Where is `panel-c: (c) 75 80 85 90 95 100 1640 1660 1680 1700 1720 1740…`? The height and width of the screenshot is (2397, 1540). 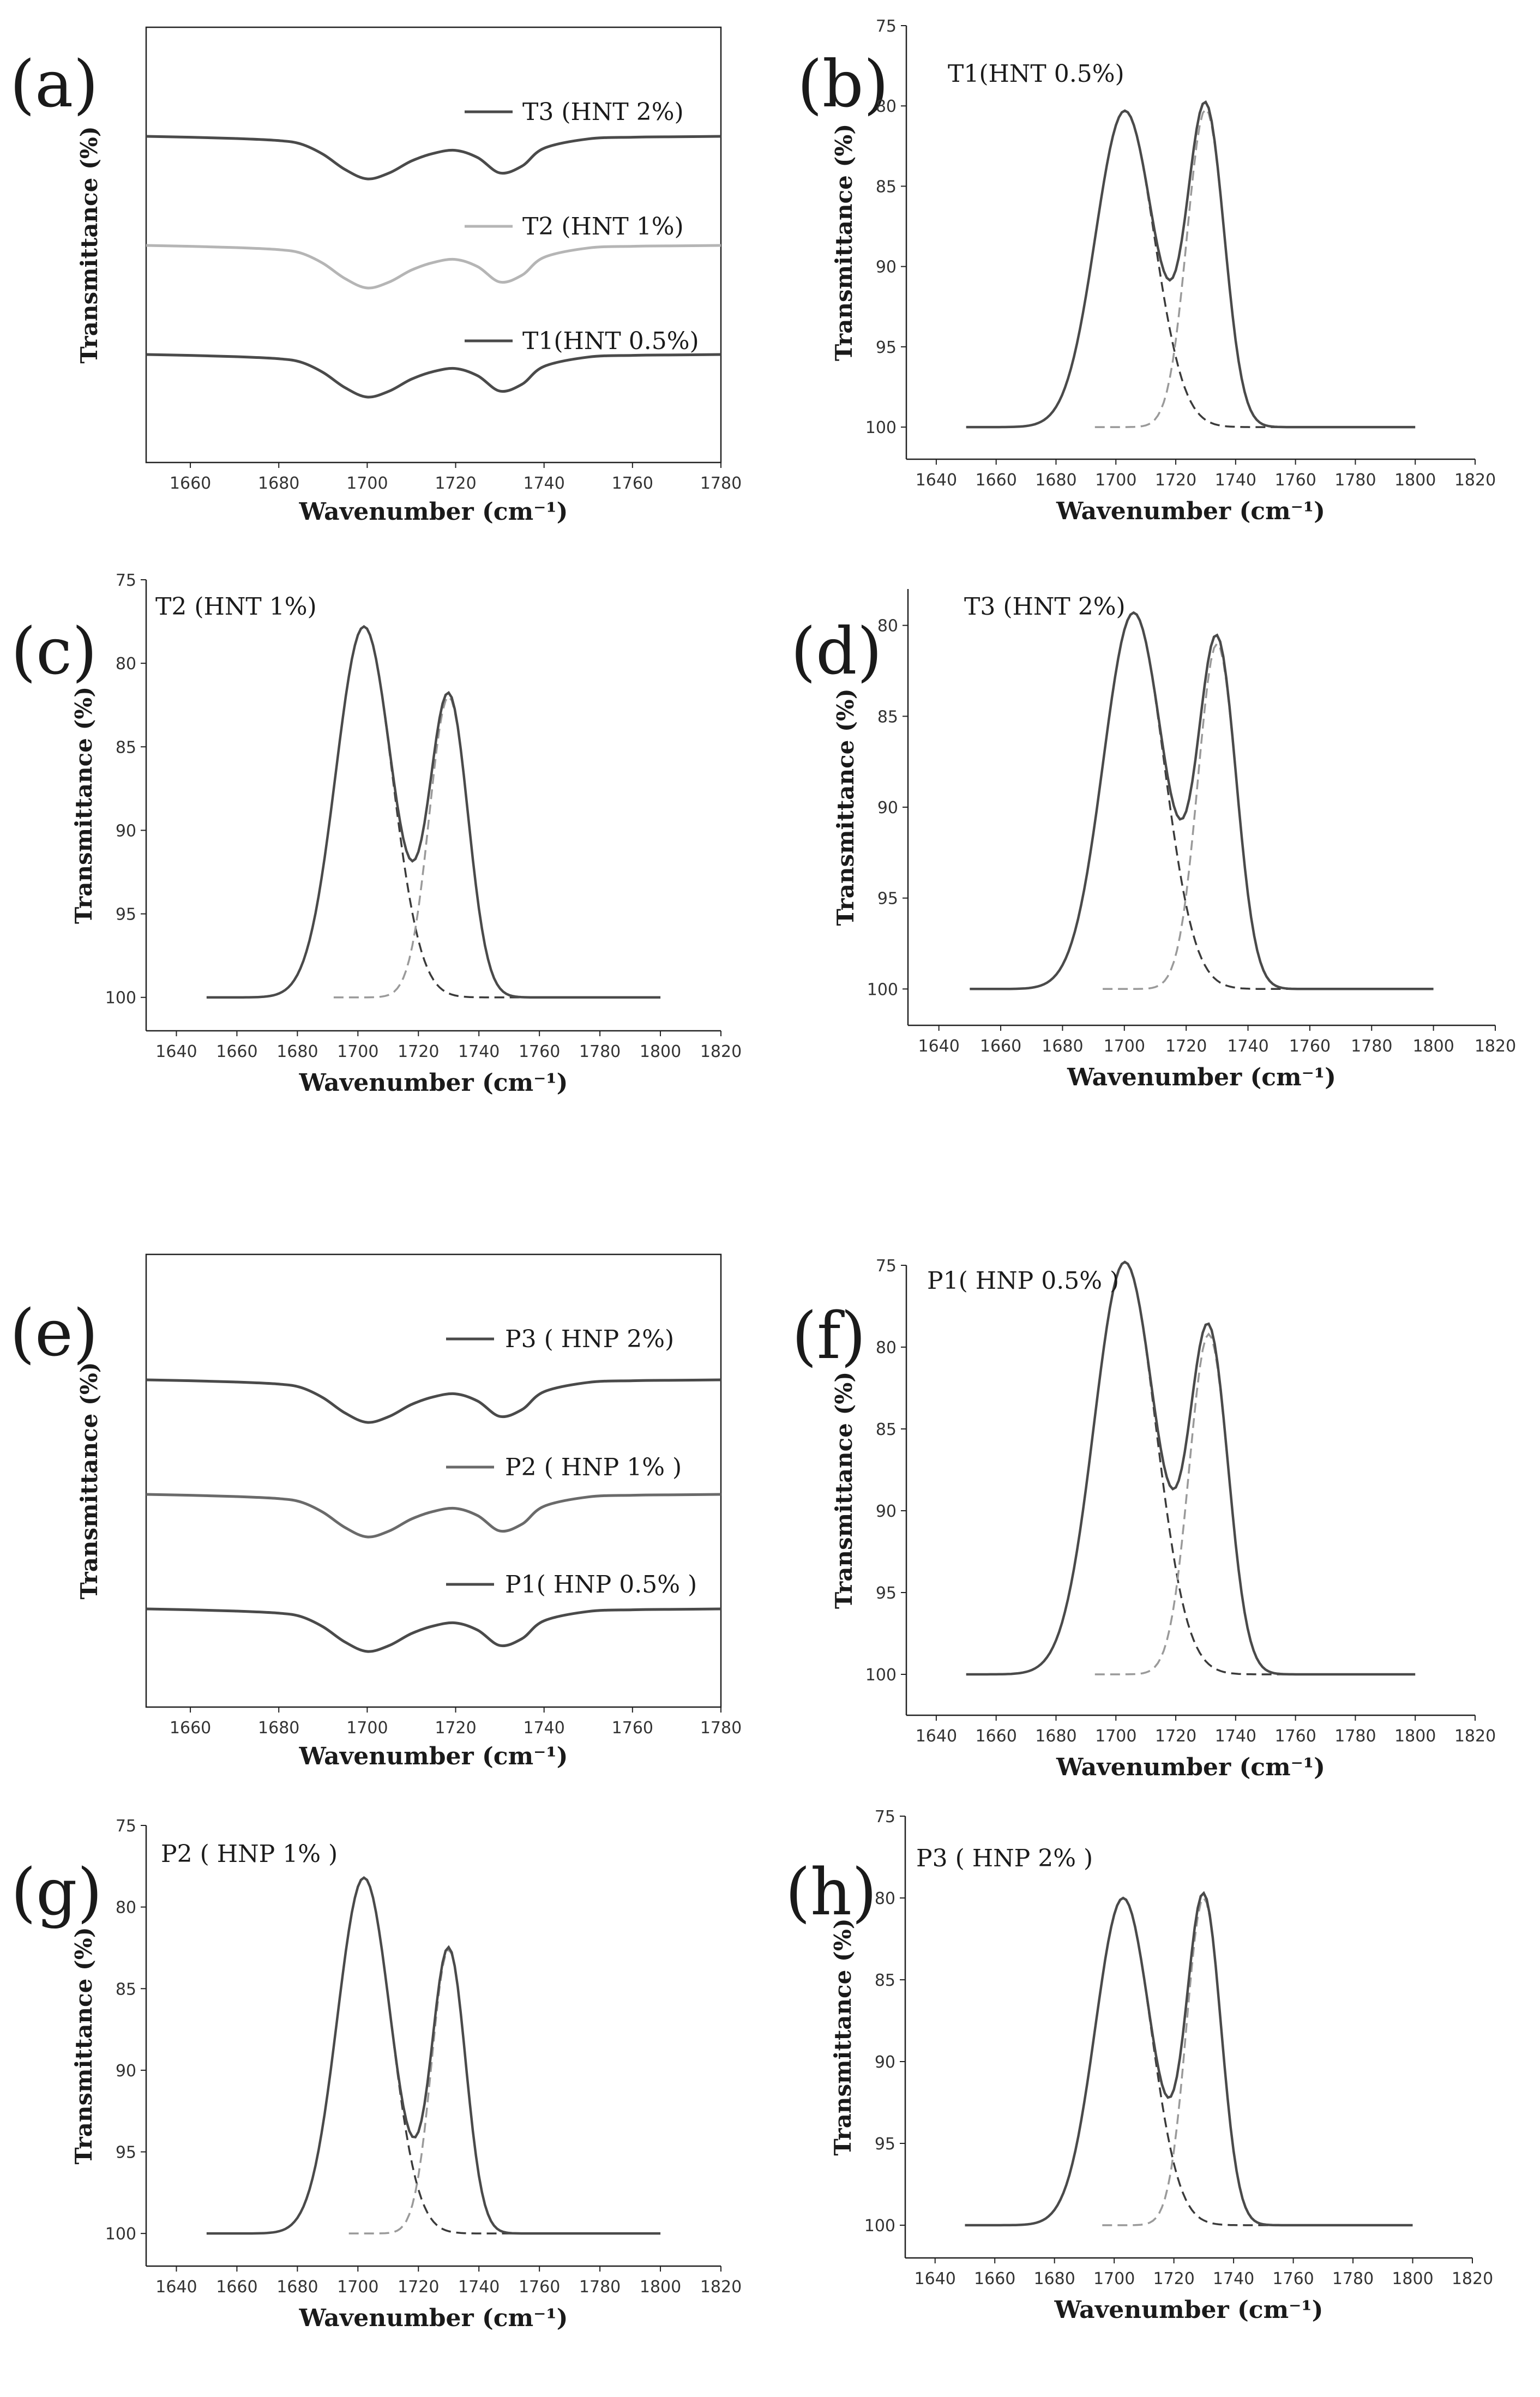 panel-c: (c) 75 80 85 90 95 100 1640 1660 1680 1700 1720 1740… is located at coordinates (376, 834).